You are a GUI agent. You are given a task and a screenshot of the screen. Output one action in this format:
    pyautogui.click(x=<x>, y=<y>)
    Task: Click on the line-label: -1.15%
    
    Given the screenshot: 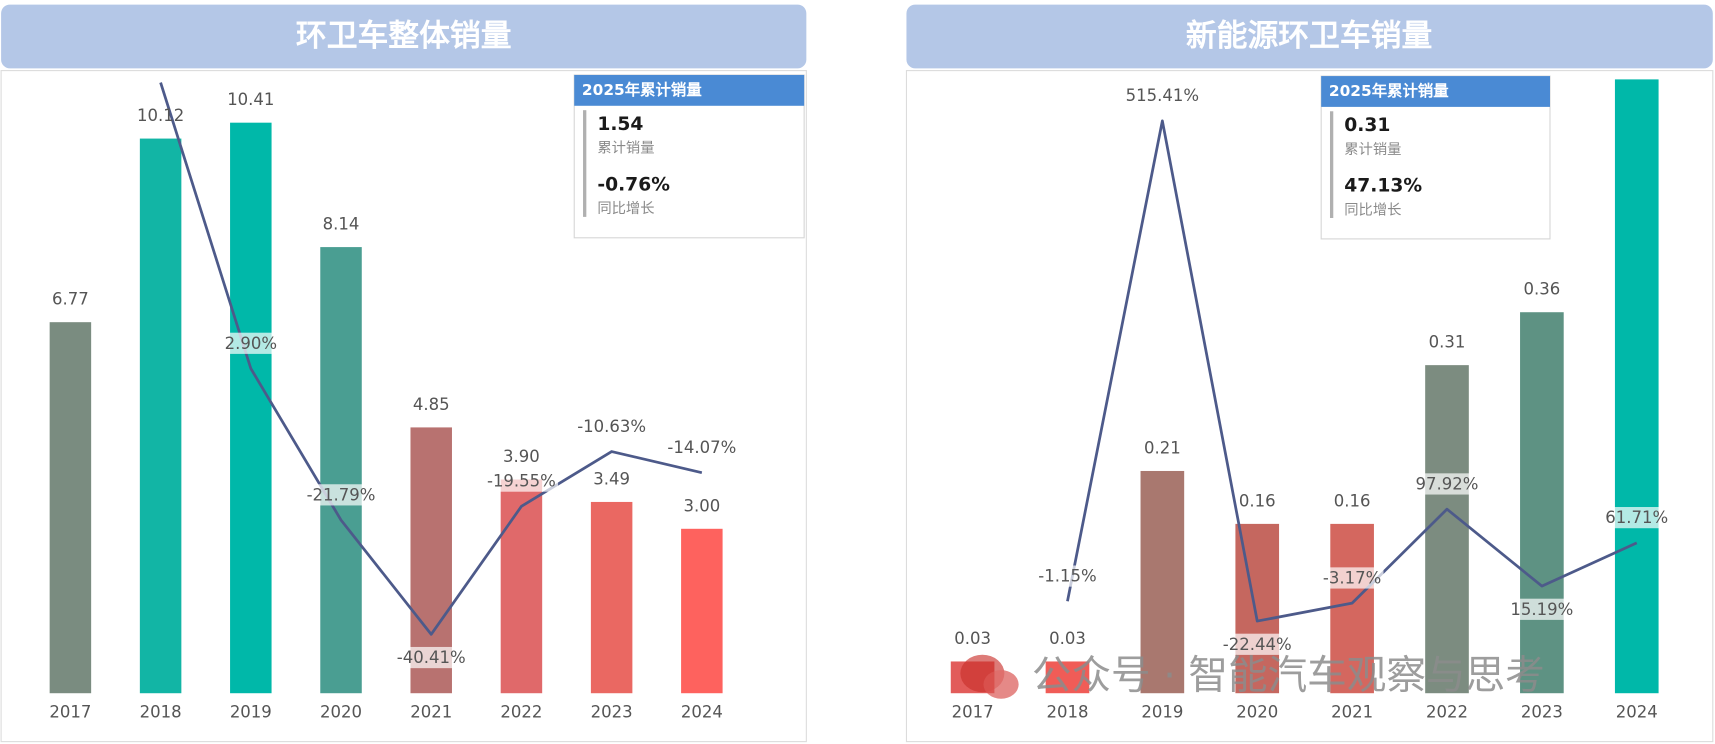 What is the action you would take?
    pyautogui.click(x=1067, y=576)
    